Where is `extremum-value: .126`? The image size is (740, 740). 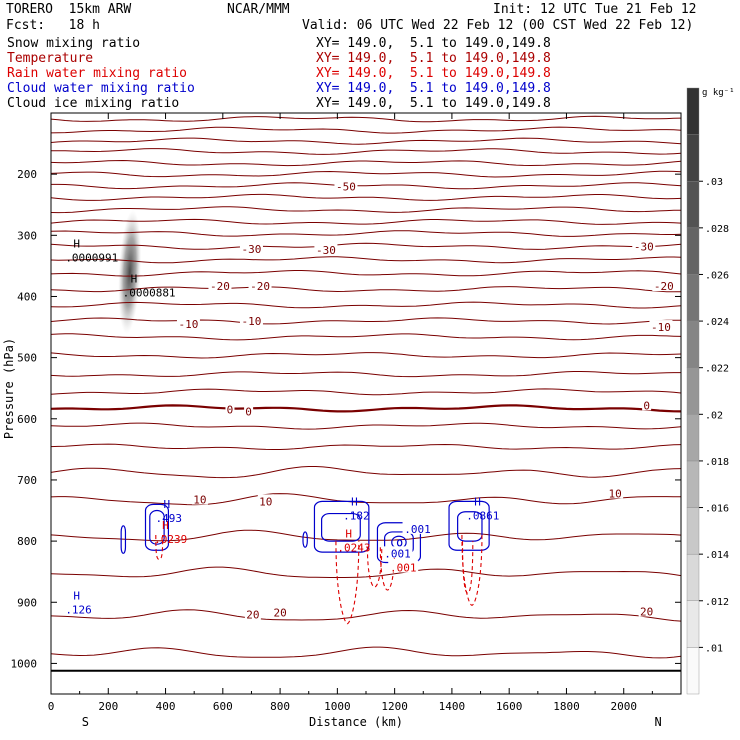
extremum-value: .126 is located at coordinates (78, 609).